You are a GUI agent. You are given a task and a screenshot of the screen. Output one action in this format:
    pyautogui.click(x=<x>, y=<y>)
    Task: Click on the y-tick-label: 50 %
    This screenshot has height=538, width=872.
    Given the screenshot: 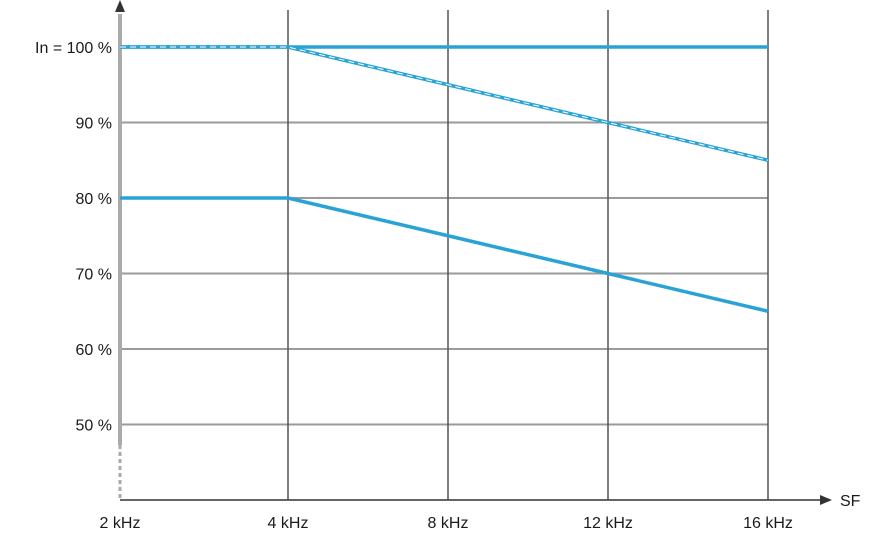 What is the action you would take?
    pyautogui.click(x=94, y=426)
    